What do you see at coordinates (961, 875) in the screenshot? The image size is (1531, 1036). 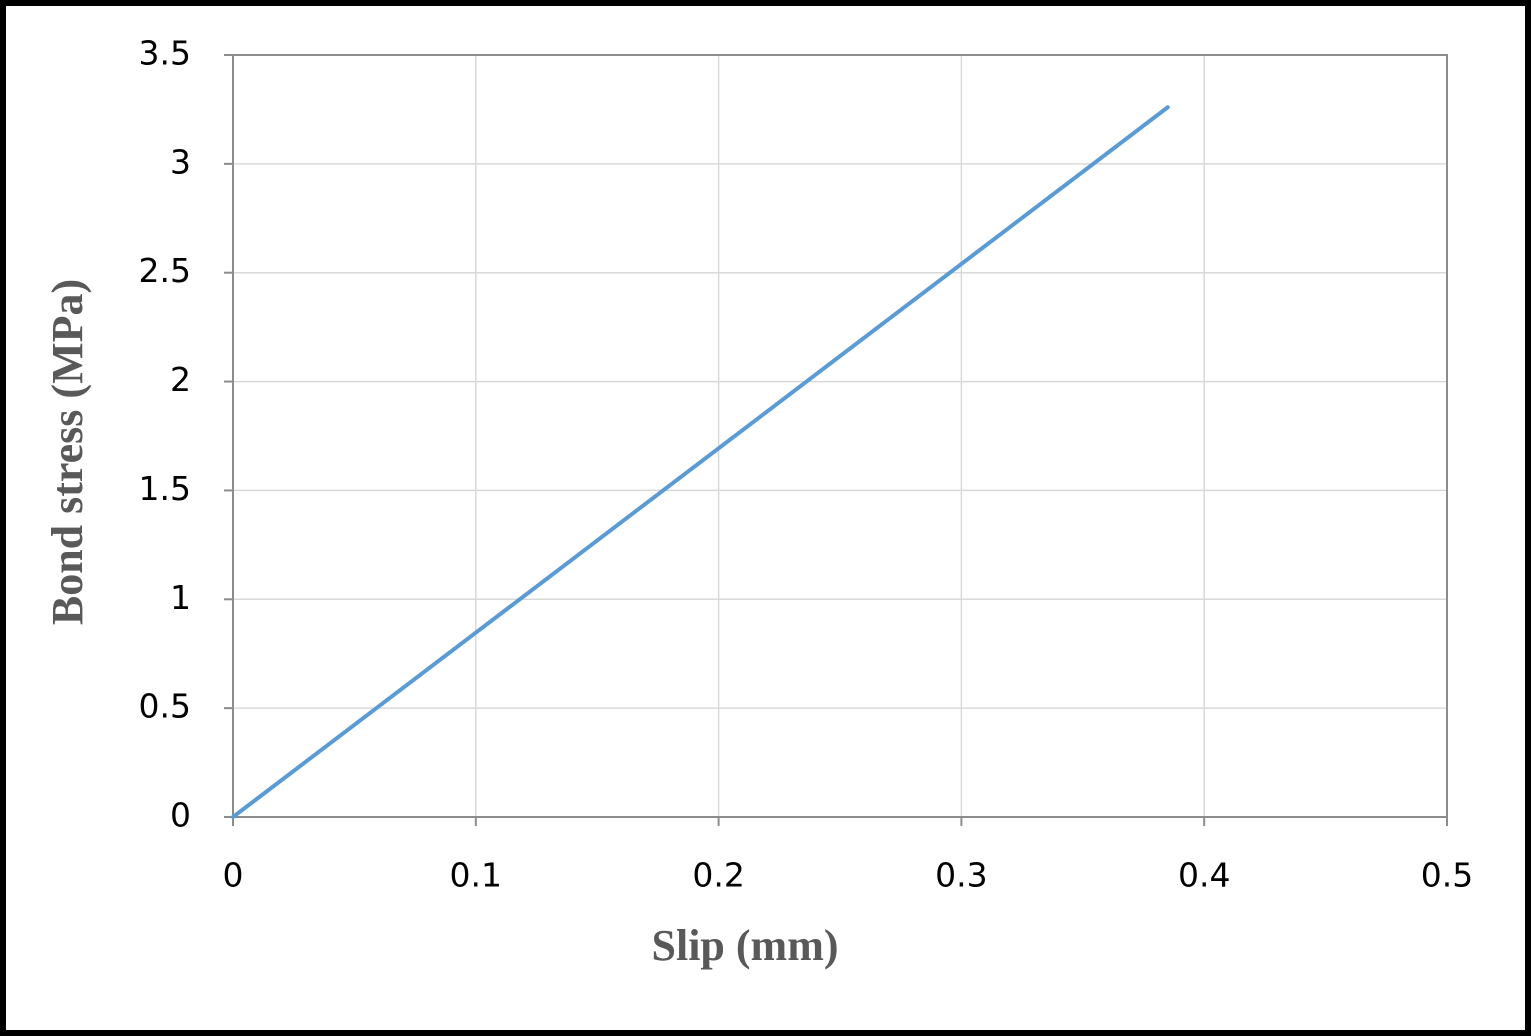 I see `x-tick-label: 0.3` at bounding box center [961, 875].